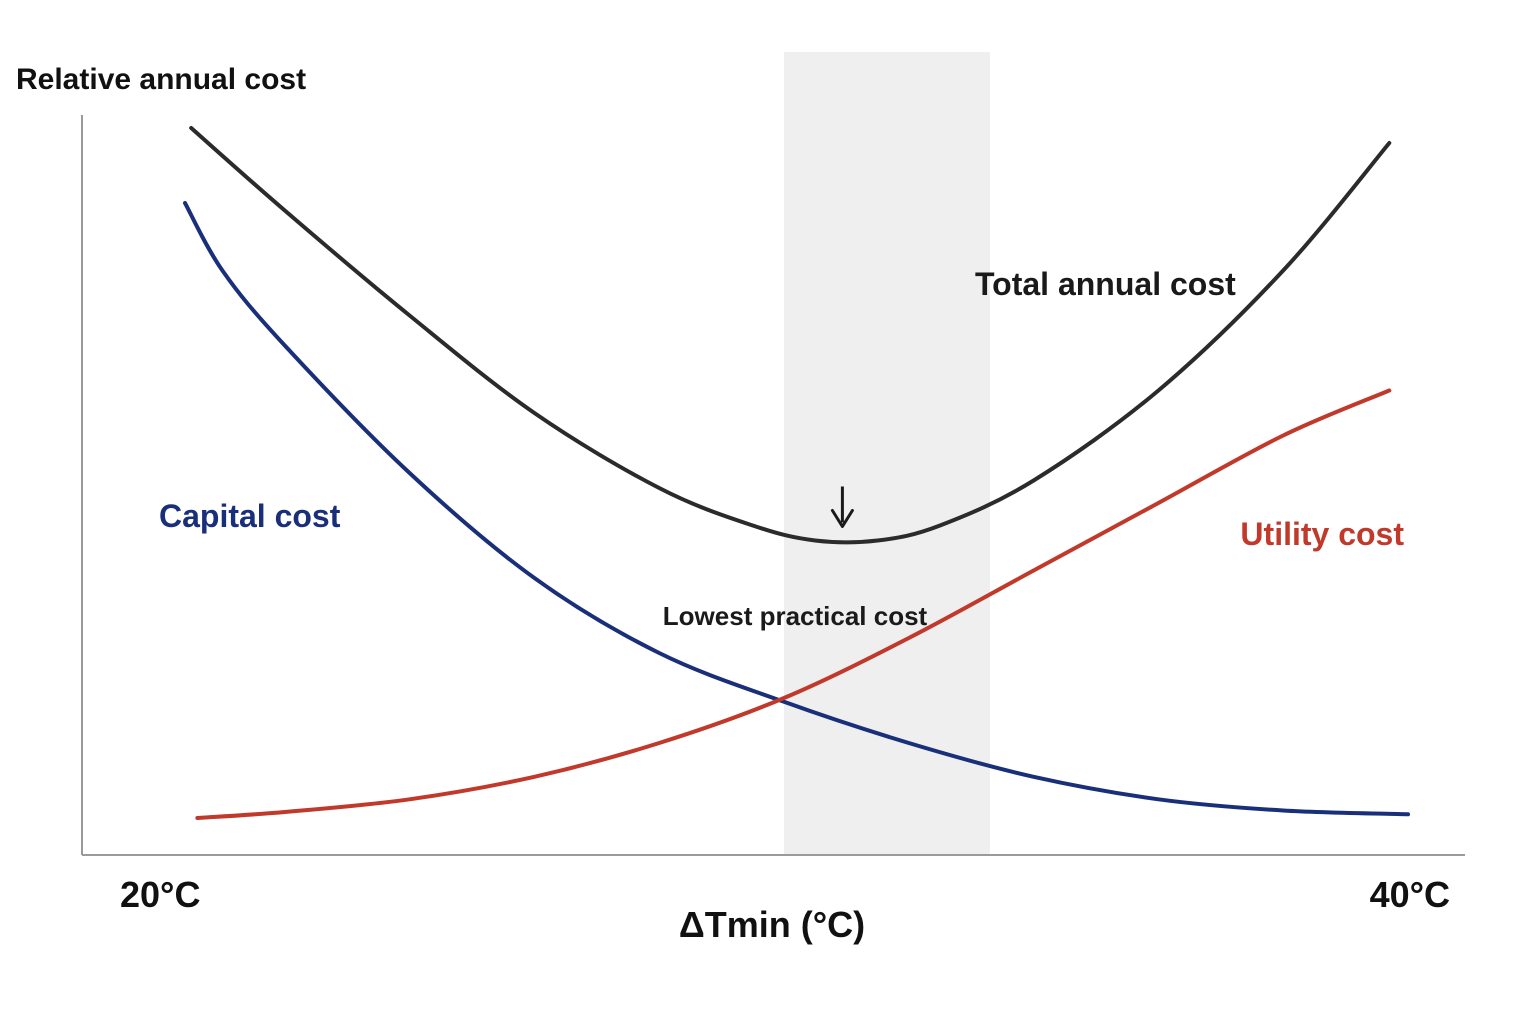 This screenshot has height=1029, width=1536. I want to click on x-axis-label: ΔTmin (°C), so click(772, 924).